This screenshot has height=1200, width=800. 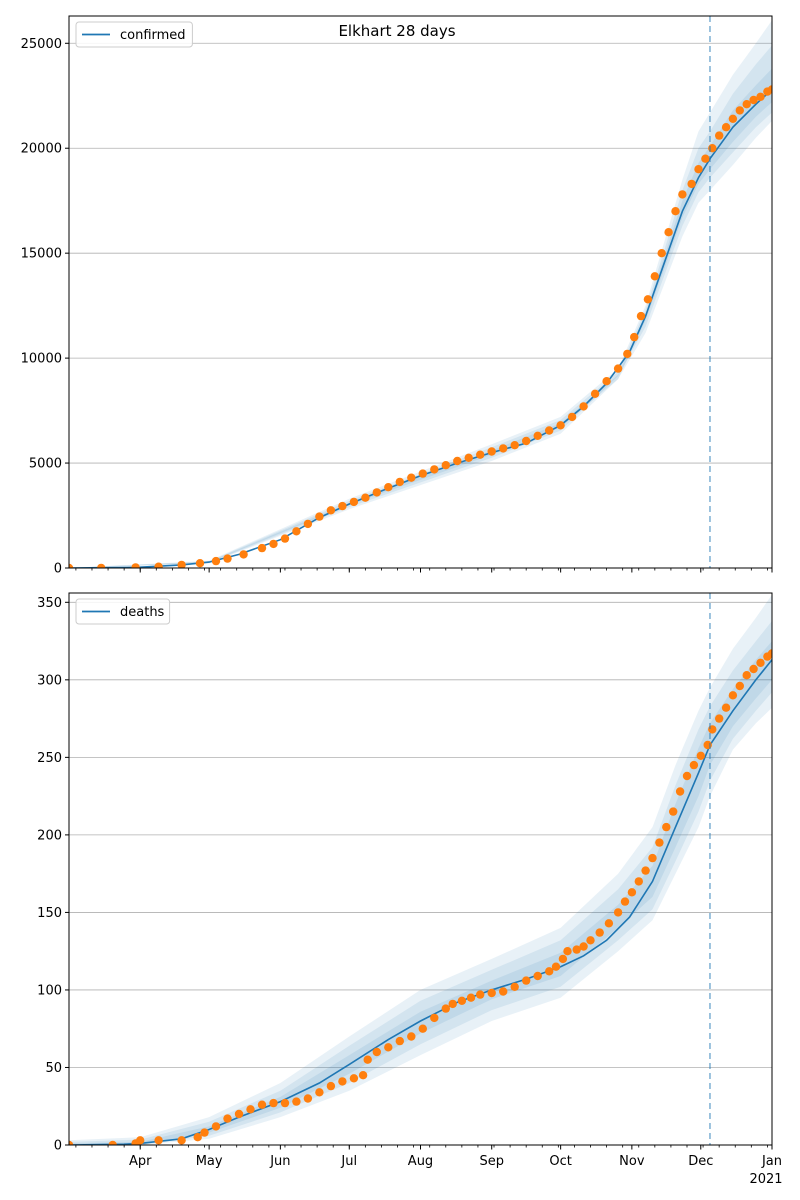 What do you see at coordinates (700, 1161) in the screenshot?
I see `x-tick-label: Dec` at bounding box center [700, 1161].